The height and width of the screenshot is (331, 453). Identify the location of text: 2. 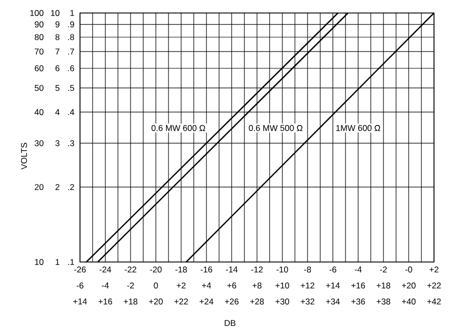
(58, 187).